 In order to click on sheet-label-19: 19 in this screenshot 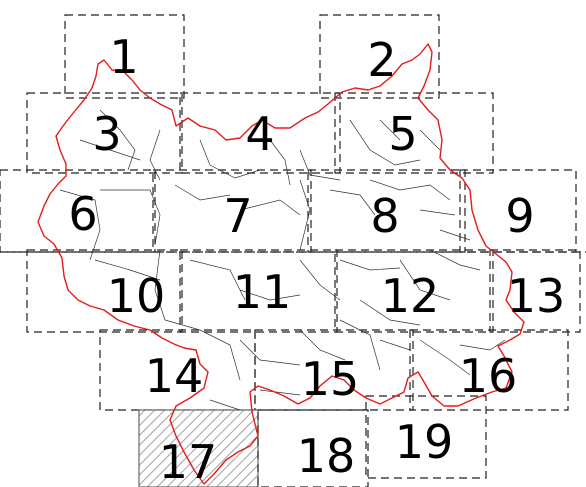, I will do `click(424, 442)`.